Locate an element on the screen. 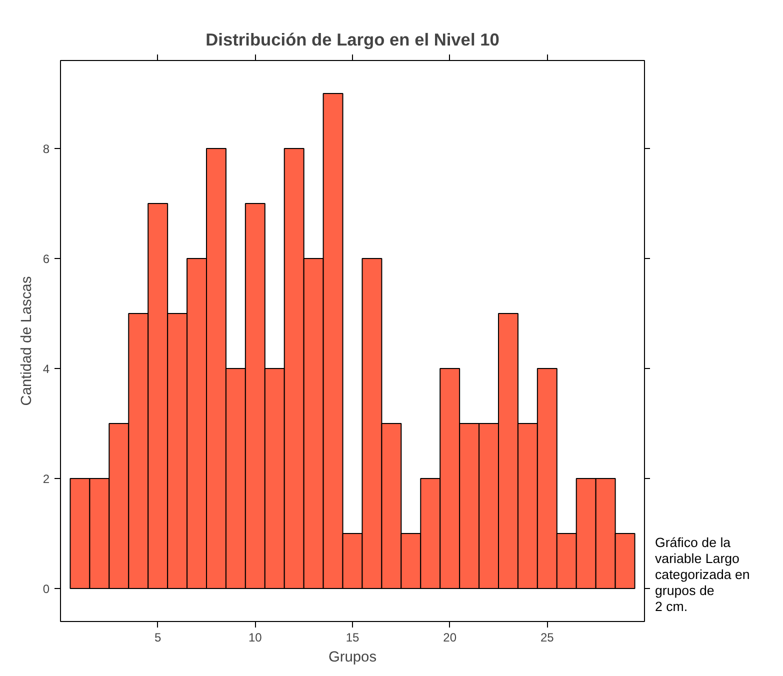  x-tick-label: 5 is located at coordinates (158, 637).